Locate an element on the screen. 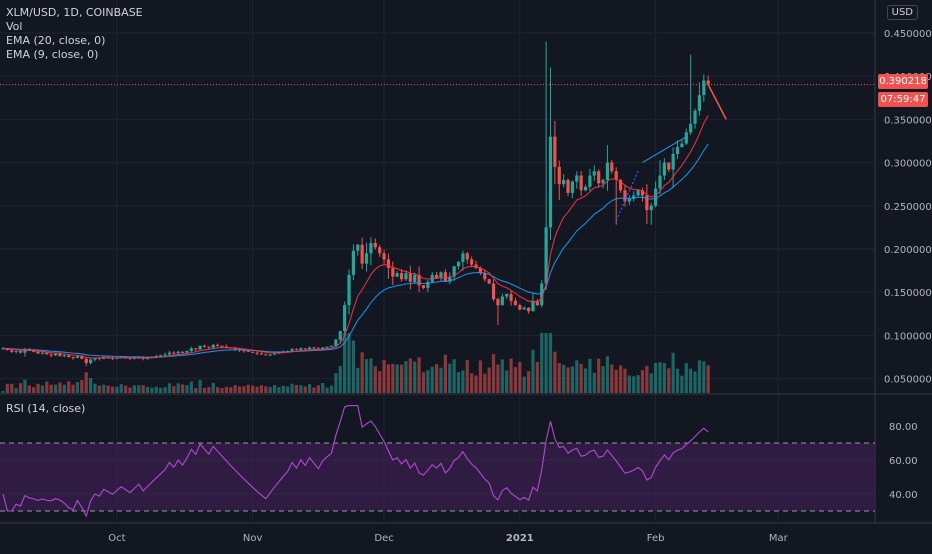 The width and height of the screenshot is (932, 554). currency-button: USD is located at coordinates (902, 12).